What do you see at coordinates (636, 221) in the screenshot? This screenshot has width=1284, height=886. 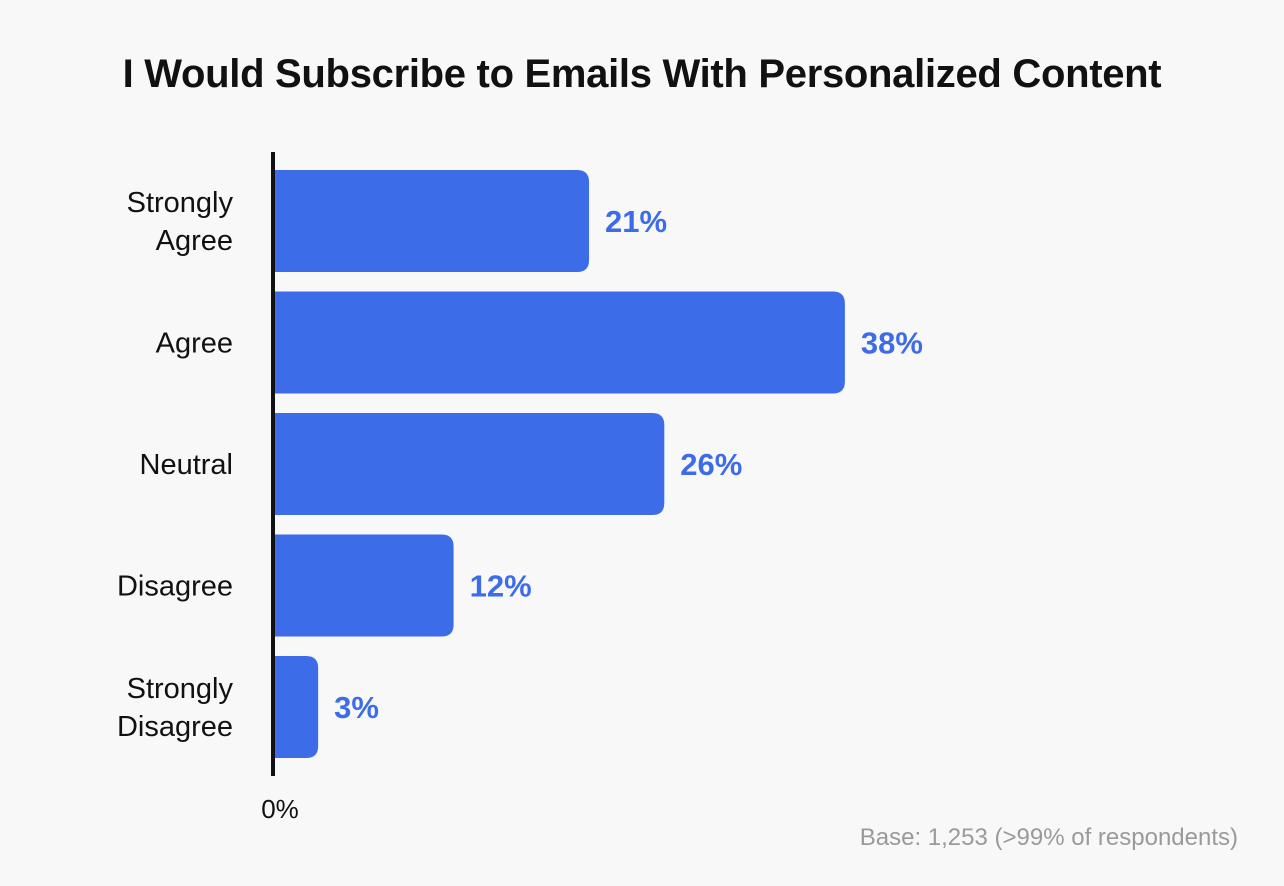 I see `bar-value-label: 21%` at bounding box center [636, 221].